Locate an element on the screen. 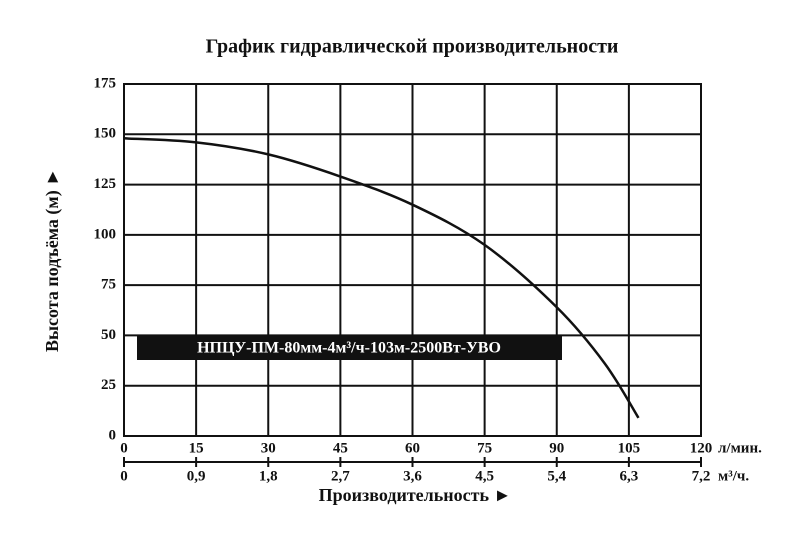 The width and height of the screenshot is (800, 547). legend-label: НПЦУ-ПМ-80мм-4м³/ч-103м-2500Вт-УВО is located at coordinates (349, 348).